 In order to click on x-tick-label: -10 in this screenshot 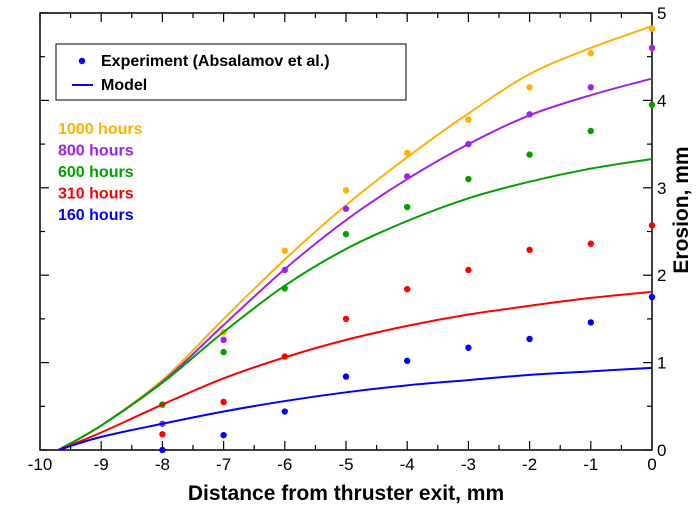, I will do `click(40, 464)`.